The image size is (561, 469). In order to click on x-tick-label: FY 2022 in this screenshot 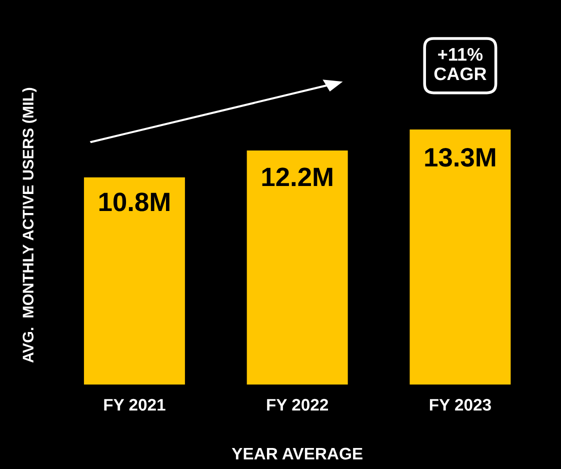, I will do `click(297, 404)`.